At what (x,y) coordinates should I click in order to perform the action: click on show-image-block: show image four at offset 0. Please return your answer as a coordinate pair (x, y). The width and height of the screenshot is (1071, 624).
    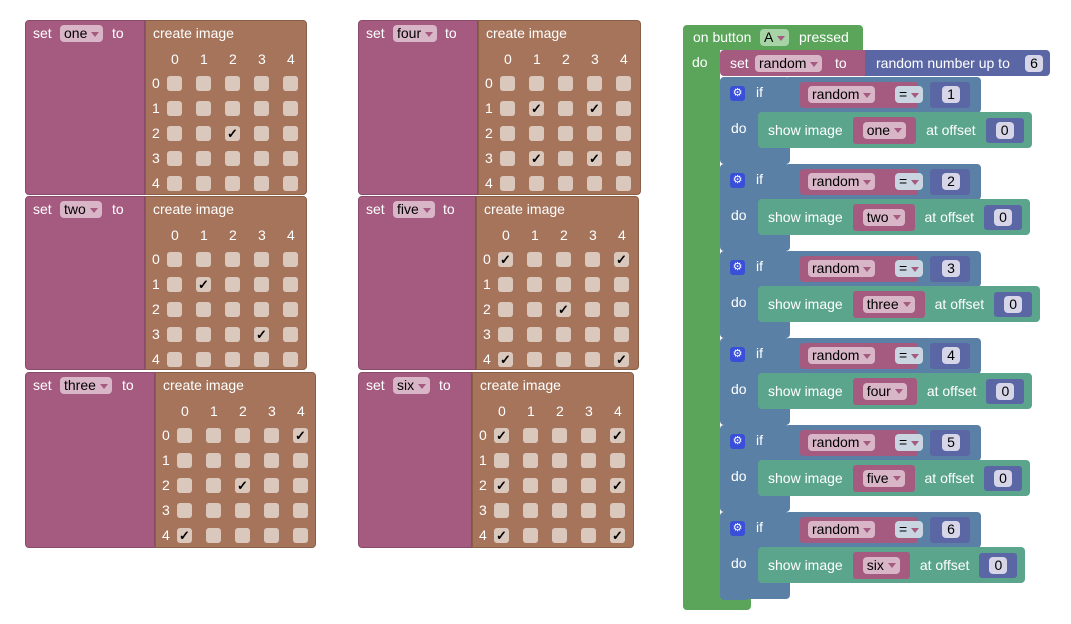
    Looking at the image, I should click on (895, 391).